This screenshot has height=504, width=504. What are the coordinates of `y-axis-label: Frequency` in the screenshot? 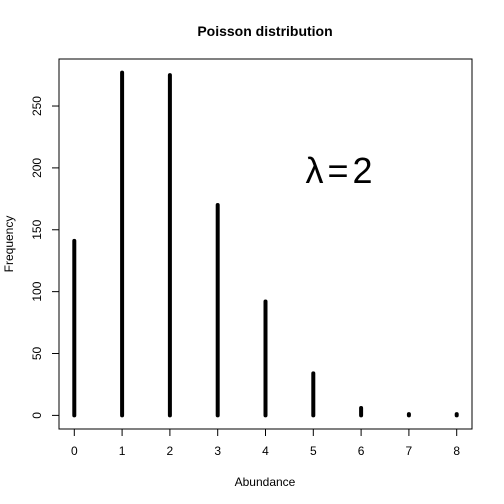 It's located at (9, 244).